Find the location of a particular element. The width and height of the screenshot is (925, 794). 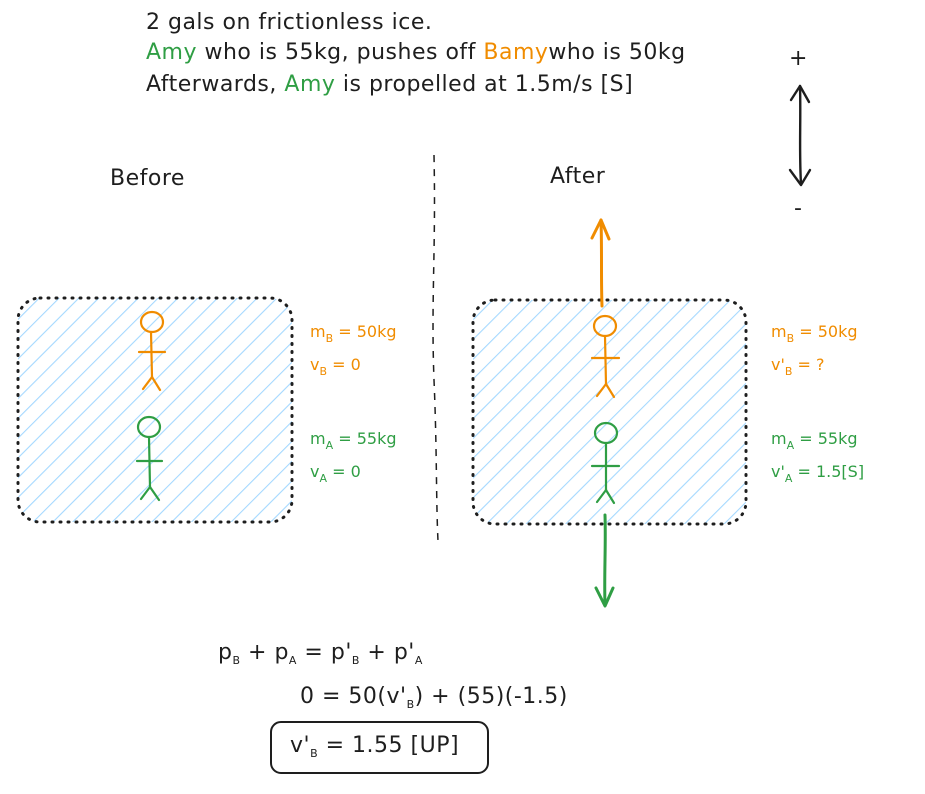

problem-line-2-end: who is 50kg is located at coordinates (617, 52).